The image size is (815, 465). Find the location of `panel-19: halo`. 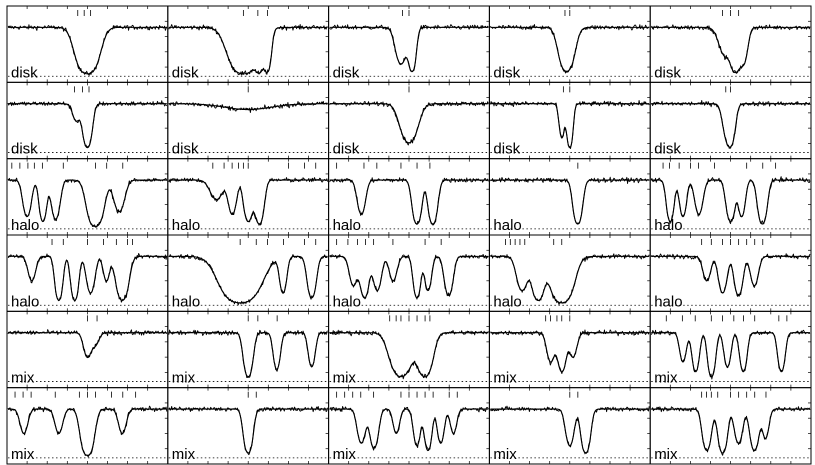

panel-19: halo is located at coordinates (569, 273).